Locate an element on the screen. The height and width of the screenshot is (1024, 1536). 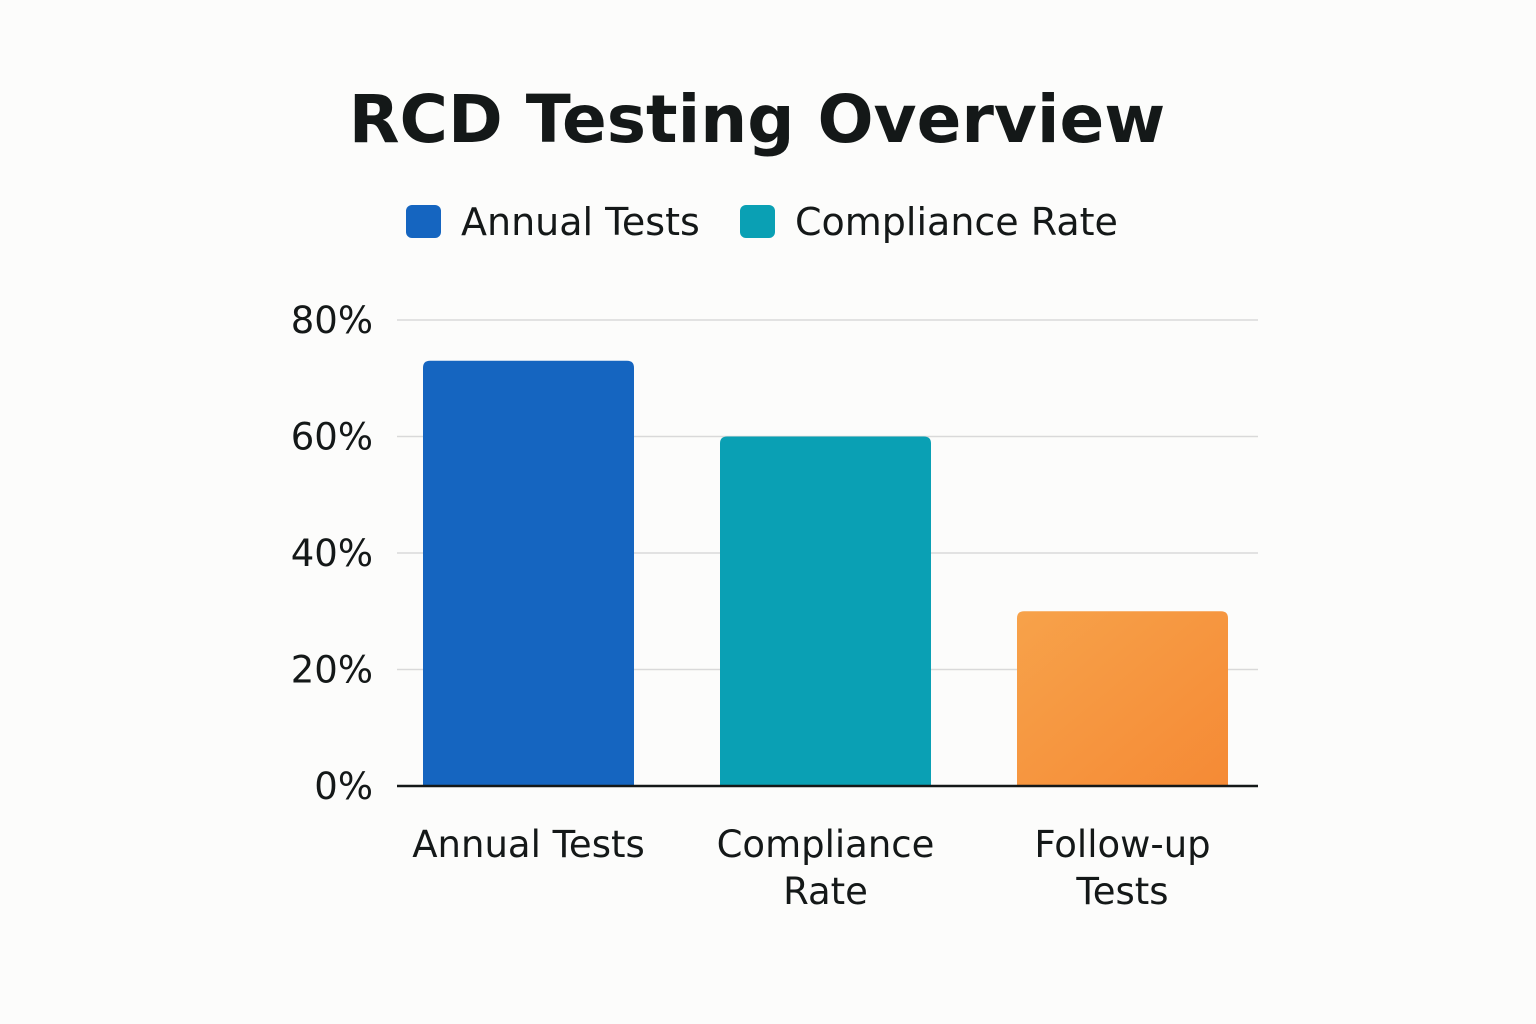
x-tick-label-0: Annual Tests is located at coordinates (528, 844).